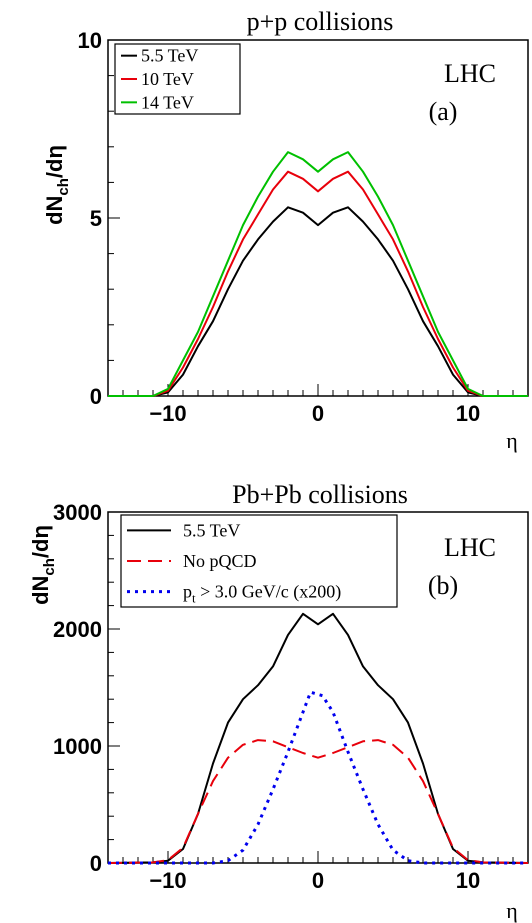  Describe the element at coordinates (77, 512) in the screenshot. I see `y-tick-label: 3000` at that location.